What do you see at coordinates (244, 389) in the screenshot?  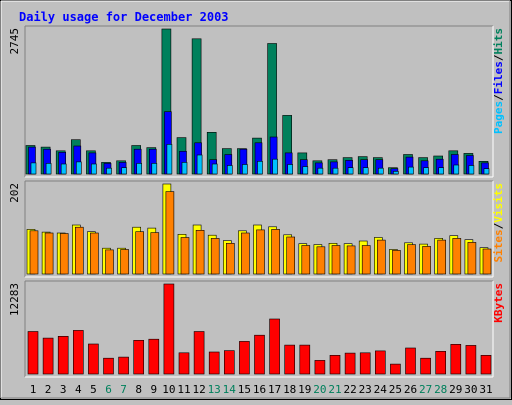 I see `x-tick-label-day-15: 15` at bounding box center [244, 389].